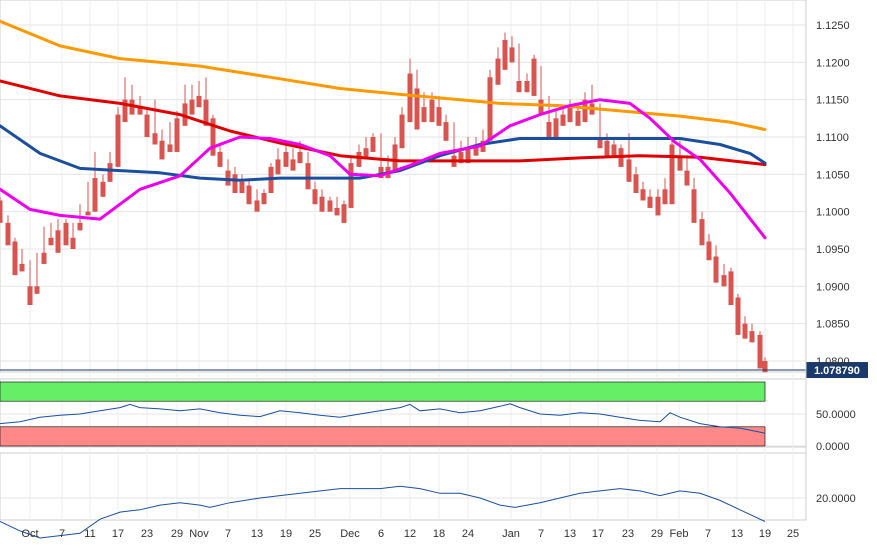  I want to click on x-tick-label: Jan, so click(511, 534).